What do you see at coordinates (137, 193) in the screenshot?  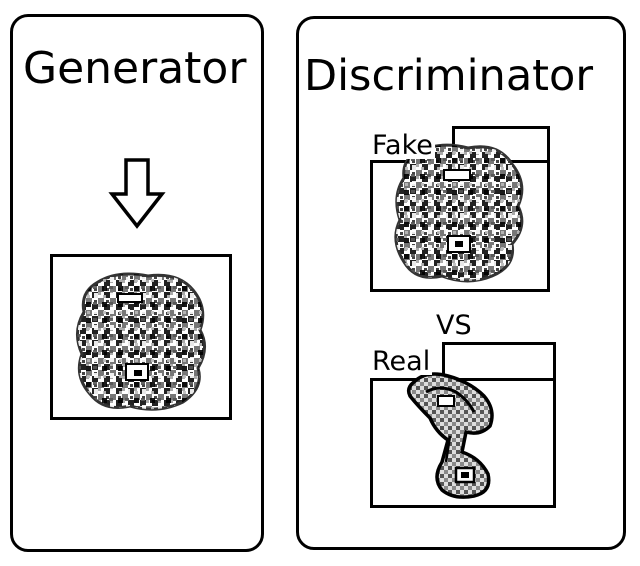 I see `down-arrow-icon` at bounding box center [137, 193].